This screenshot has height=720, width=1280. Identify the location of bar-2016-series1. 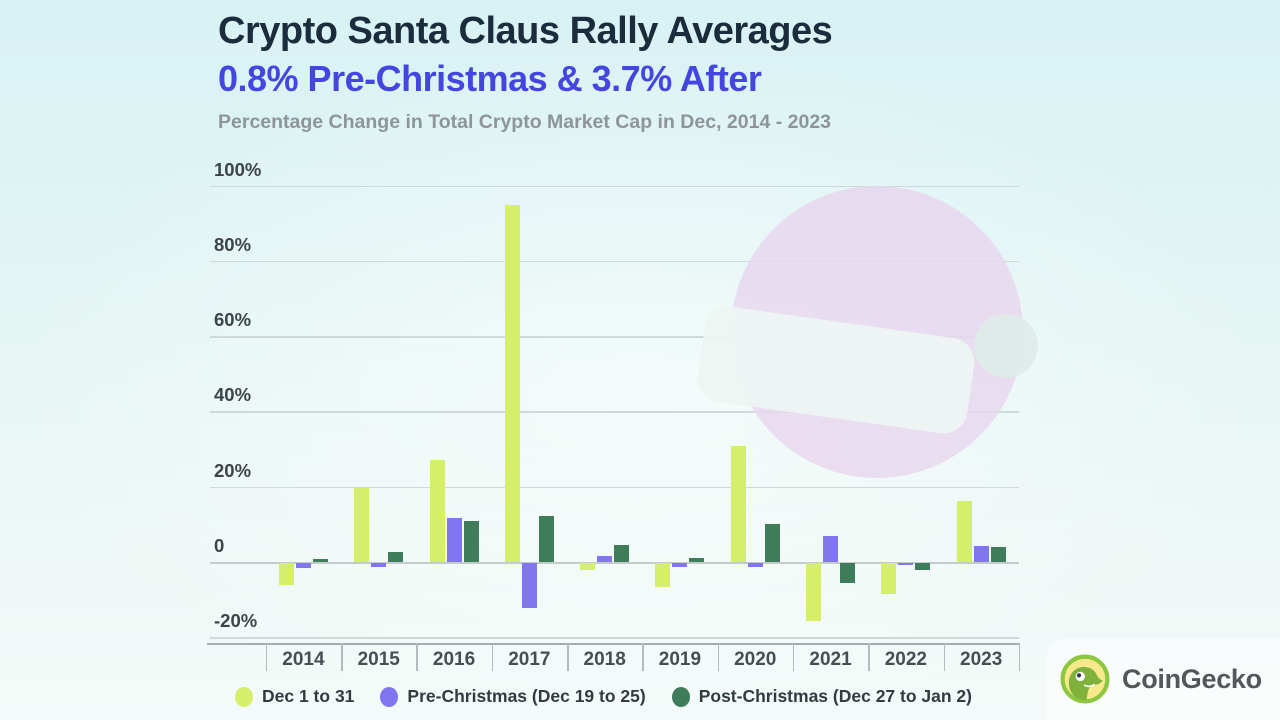
(437, 510).